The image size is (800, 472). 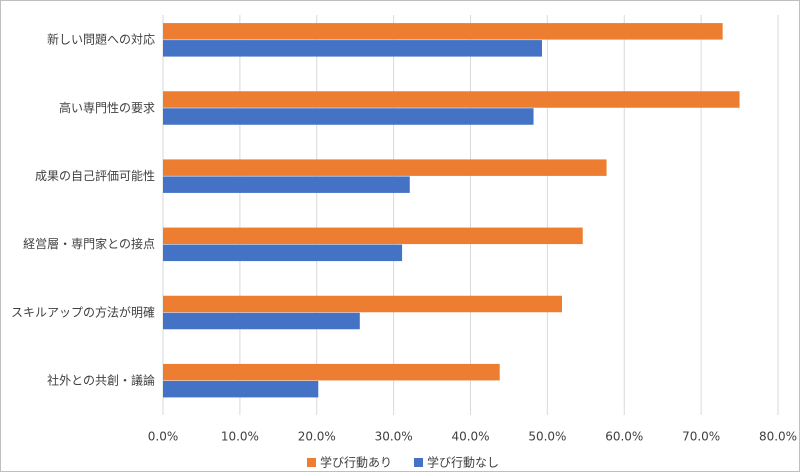 What do you see at coordinates (95, 175) in the screenshot?
I see `y-tick-label: 成果の自己評価可能性` at bounding box center [95, 175].